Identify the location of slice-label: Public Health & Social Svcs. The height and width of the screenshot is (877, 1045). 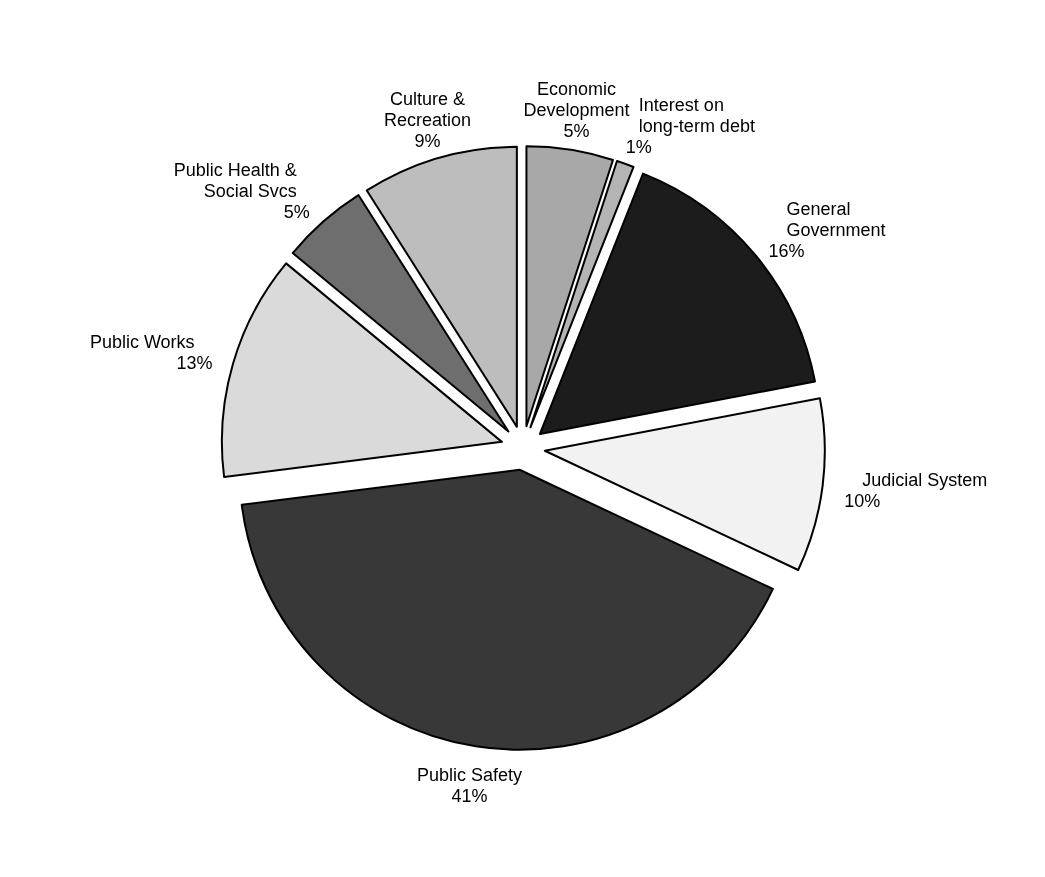
(235, 181).